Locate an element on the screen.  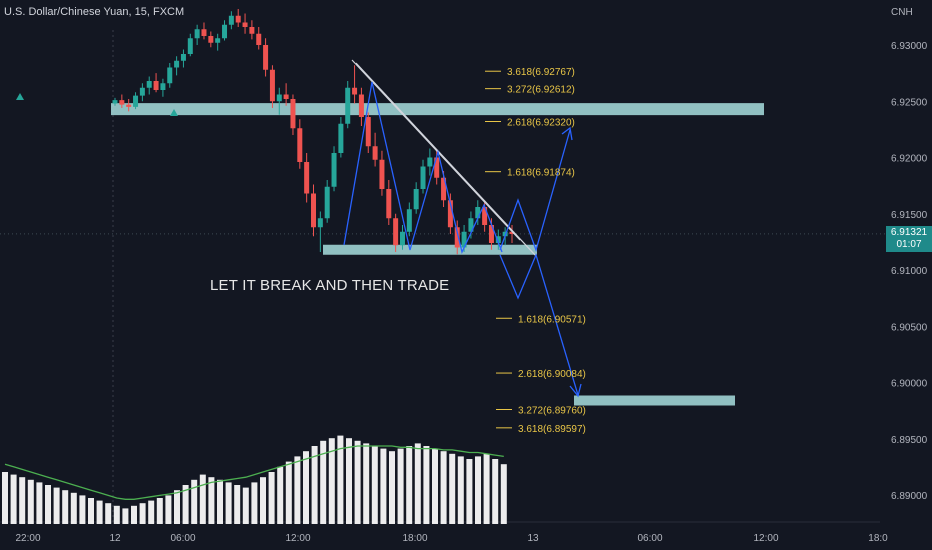
wave-path is located at coordinates (423, 167).